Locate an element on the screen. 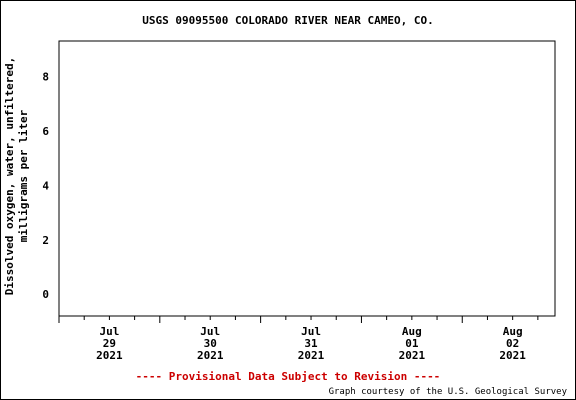 The width and height of the screenshot is (576, 400). x-tick-day: 29 is located at coordinates (109, 343).